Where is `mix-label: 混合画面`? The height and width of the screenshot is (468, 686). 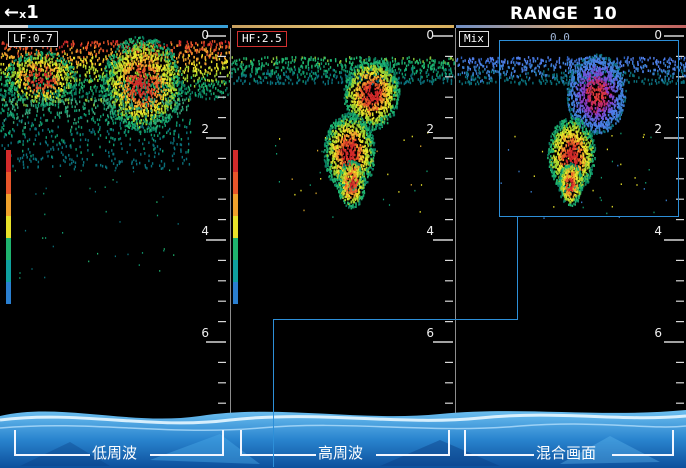
mix-label: 混合画面 is located at coordinates (566, 453).